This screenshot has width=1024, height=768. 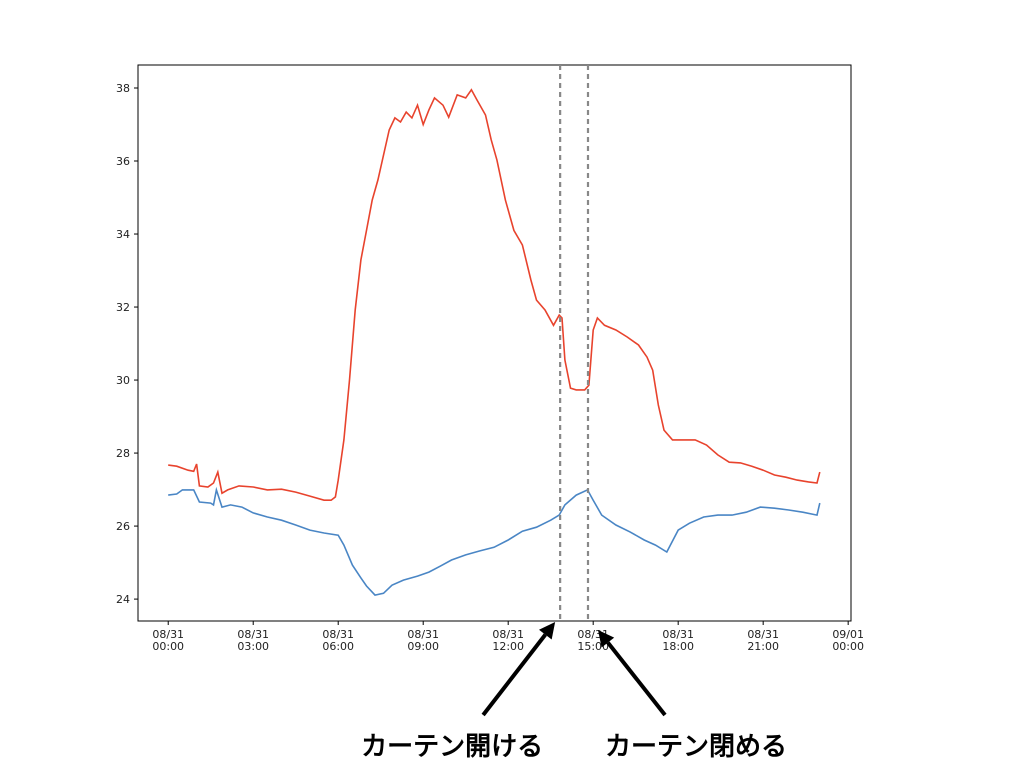 What do you see at coordinates (123, 526) in the screenshot?
I see `y-tick-label: 26` at bounding box center [123, 526].